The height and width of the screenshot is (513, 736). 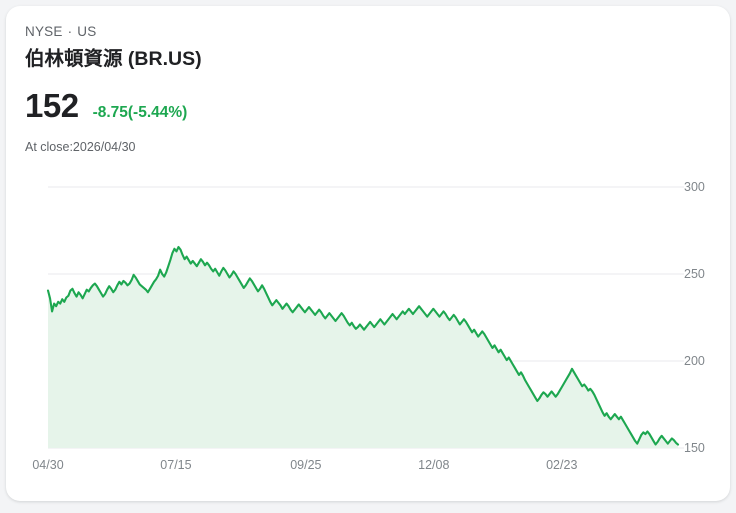 What do you see at coordinates (694, 274) in the screenshot?
I see `y-axis-tick: 250` at bounding box center [694, 274].